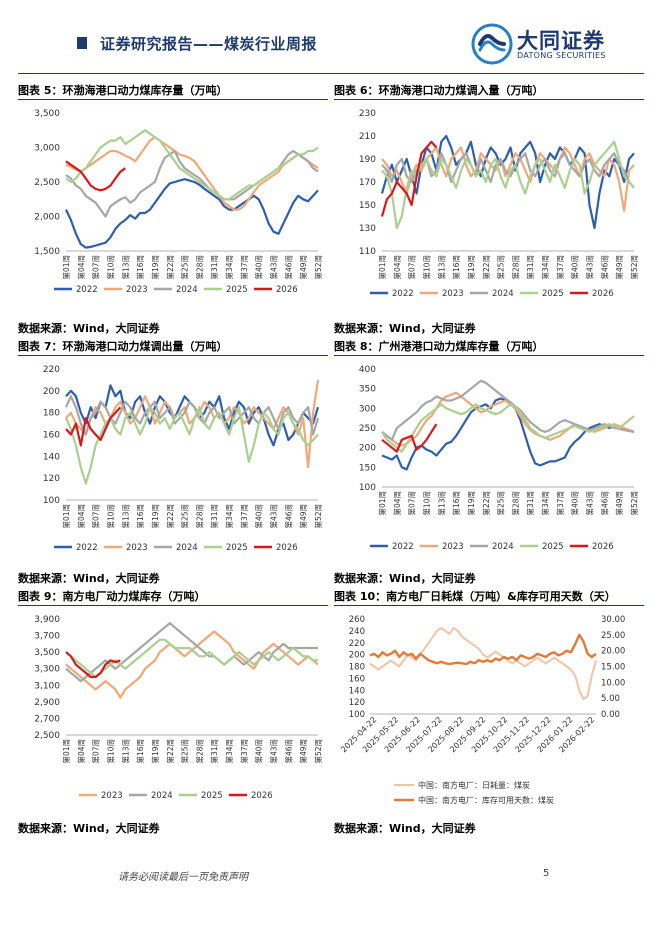  Describe the element at coordinates (561, 55) in the screenshot. I see `logo-text-en: DATONG SECURITIES` at that location.